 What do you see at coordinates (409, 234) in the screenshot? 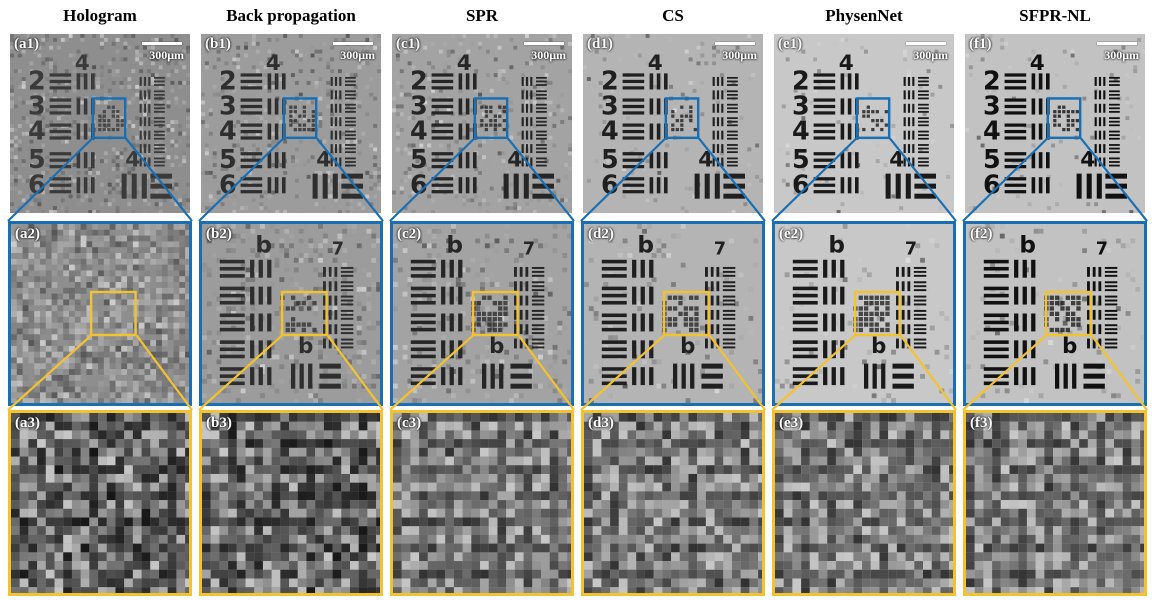
I see `panel-label: (c2)` at bounding box center [409, 234].